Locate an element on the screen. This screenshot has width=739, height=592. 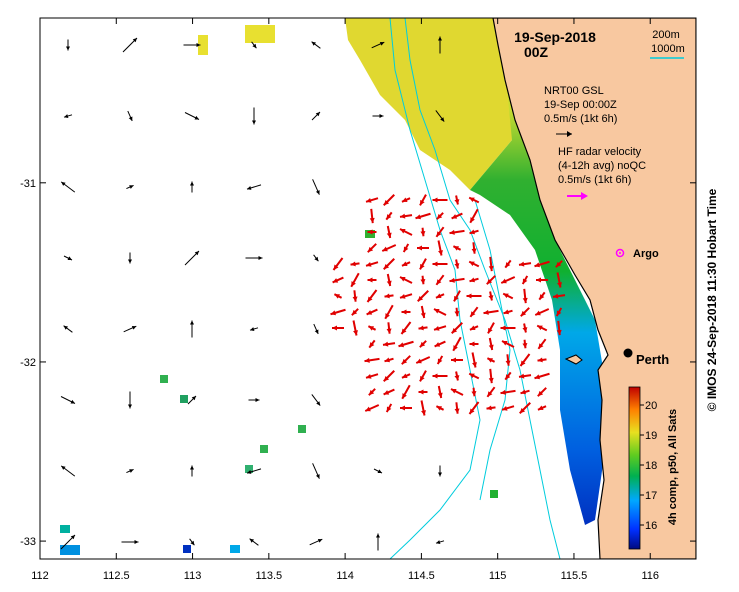
rottnest-island is located at coordinates (573, 359).